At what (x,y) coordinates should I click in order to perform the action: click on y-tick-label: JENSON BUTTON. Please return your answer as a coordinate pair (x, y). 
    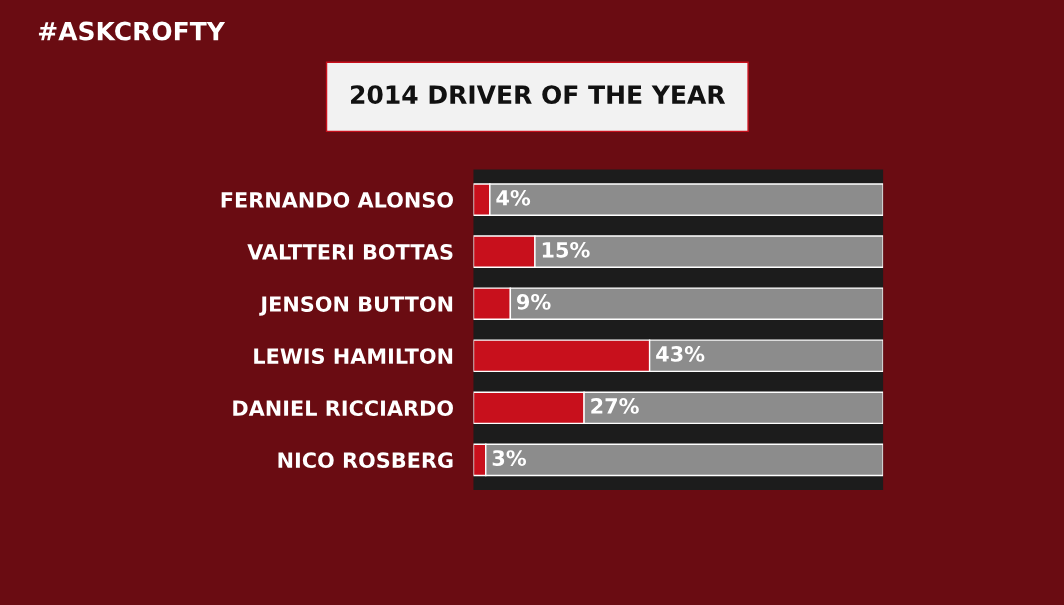
    Looking at the image, I should click on (356, 306).